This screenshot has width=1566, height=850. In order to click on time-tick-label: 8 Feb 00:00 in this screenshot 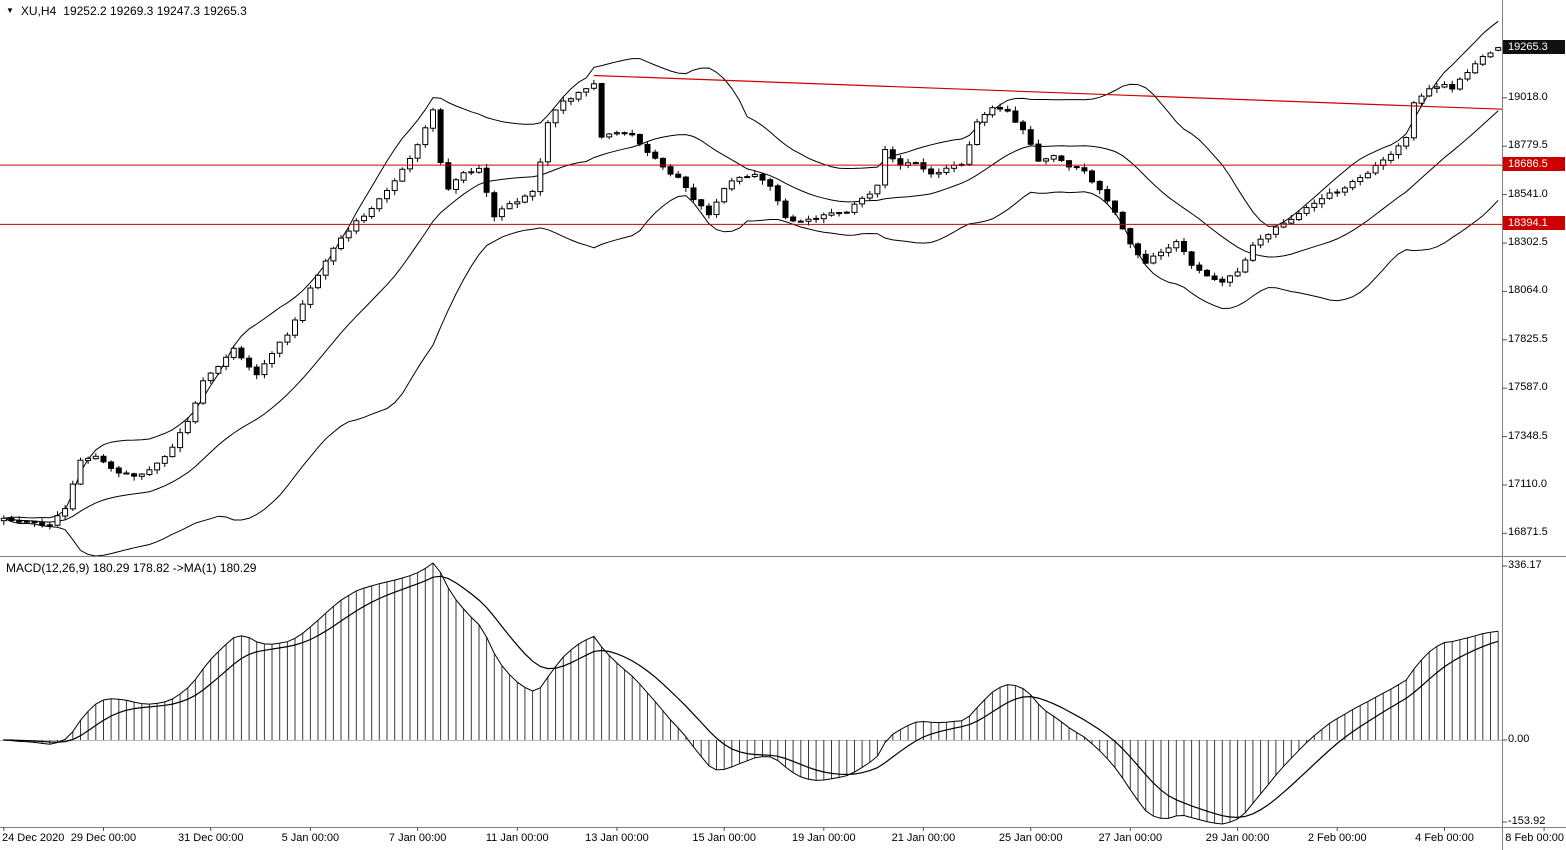, I will do `click(1534, 838)`.